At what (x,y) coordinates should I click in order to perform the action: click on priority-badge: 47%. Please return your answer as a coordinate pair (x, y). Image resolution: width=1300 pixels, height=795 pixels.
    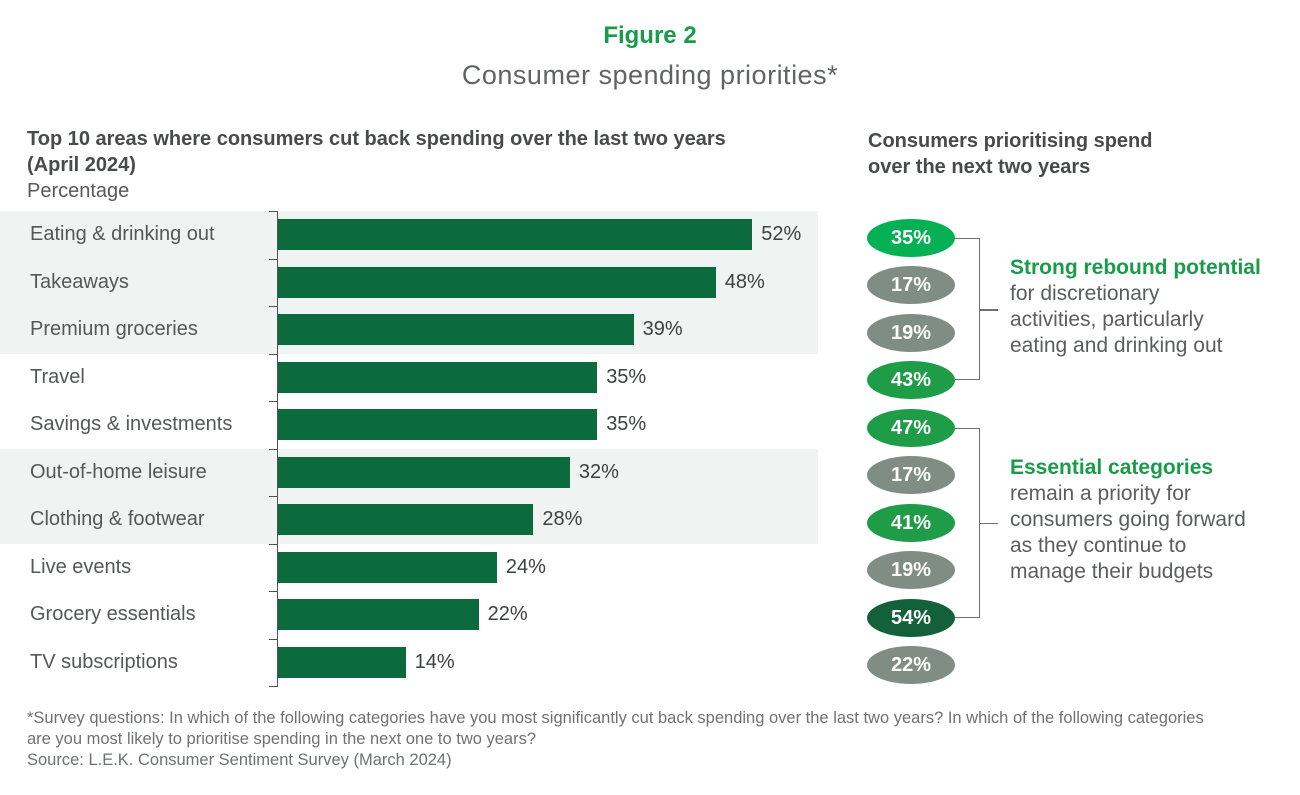
    Looking at the image, I should click on (911, 427).